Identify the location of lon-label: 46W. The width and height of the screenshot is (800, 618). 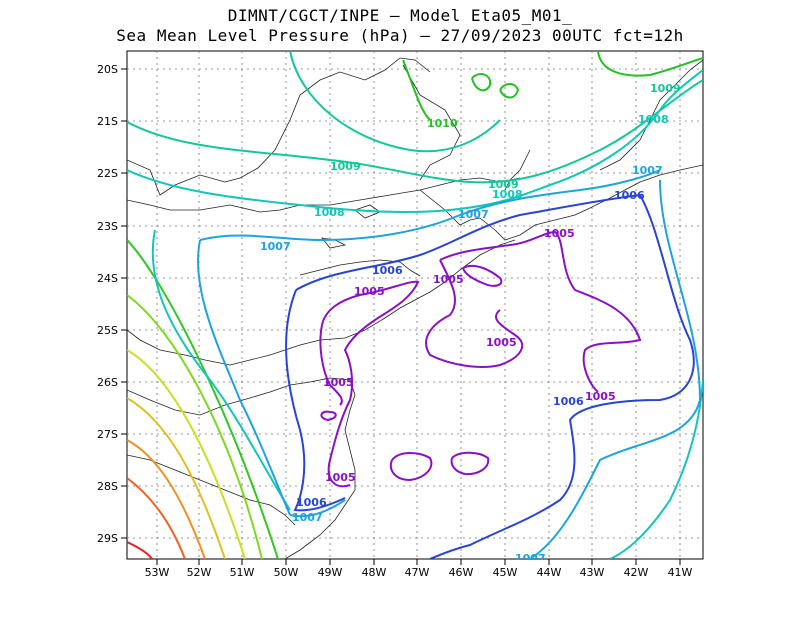
(461, 572).